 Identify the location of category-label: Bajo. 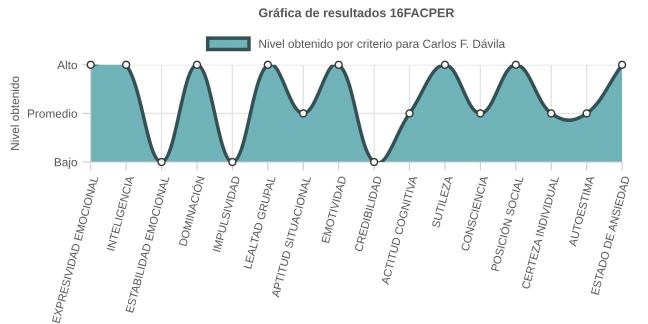
(66, 163).